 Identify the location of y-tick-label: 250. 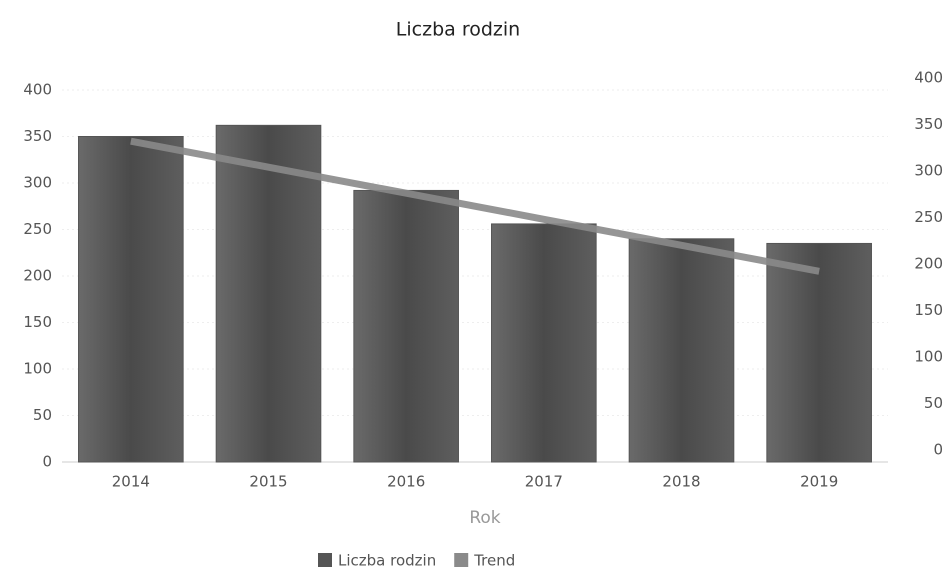
(37, 229).